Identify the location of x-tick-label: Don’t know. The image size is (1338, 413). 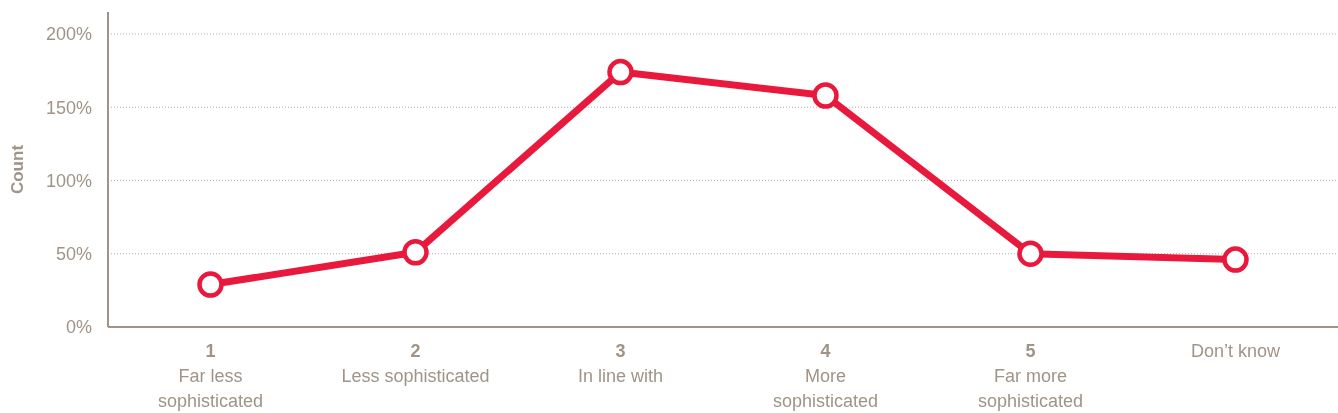
(1236, 351).